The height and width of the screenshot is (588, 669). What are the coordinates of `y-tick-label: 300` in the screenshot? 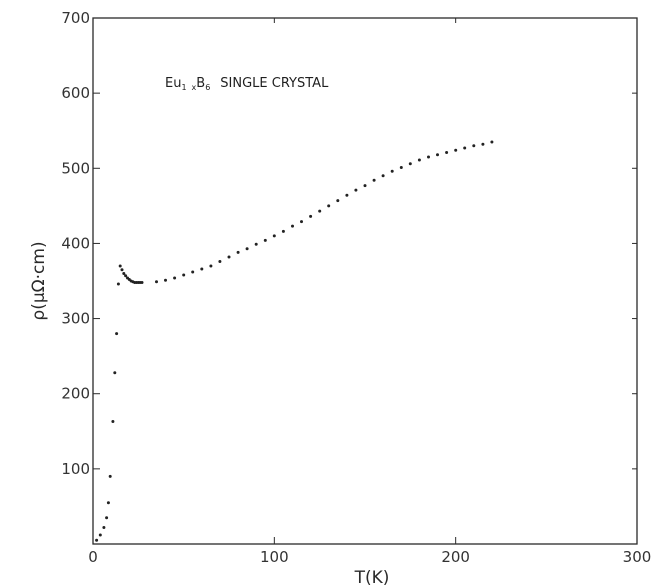 It's located at (75, 319).